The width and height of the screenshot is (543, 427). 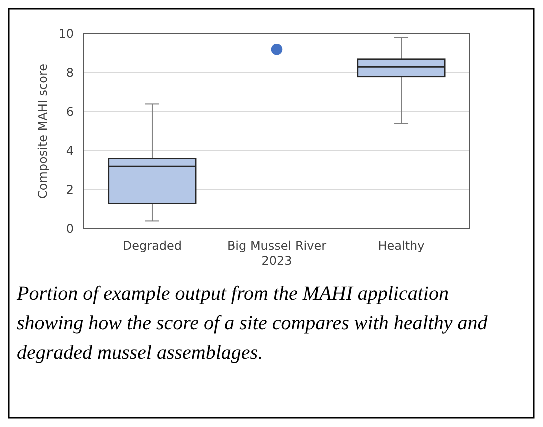 What do you see at coordinates (70, 112) in the screenshot?
I see `y-tick-label: 6` at bounding box center [70, 112].